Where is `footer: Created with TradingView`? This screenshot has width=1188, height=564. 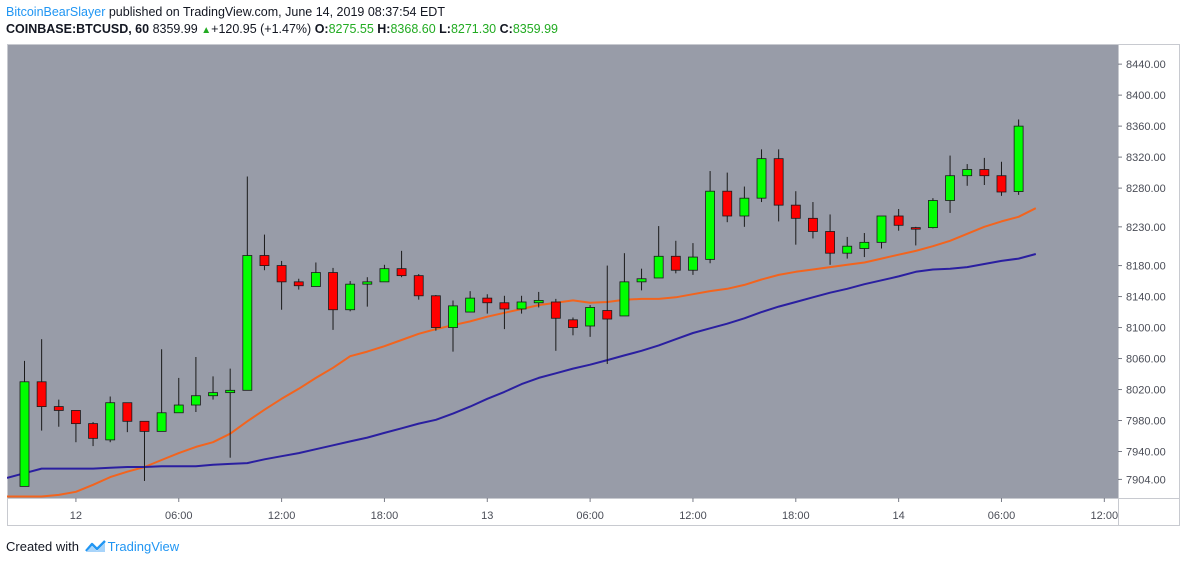 footer: Created with TradingView is located at coordinates (92, 547).